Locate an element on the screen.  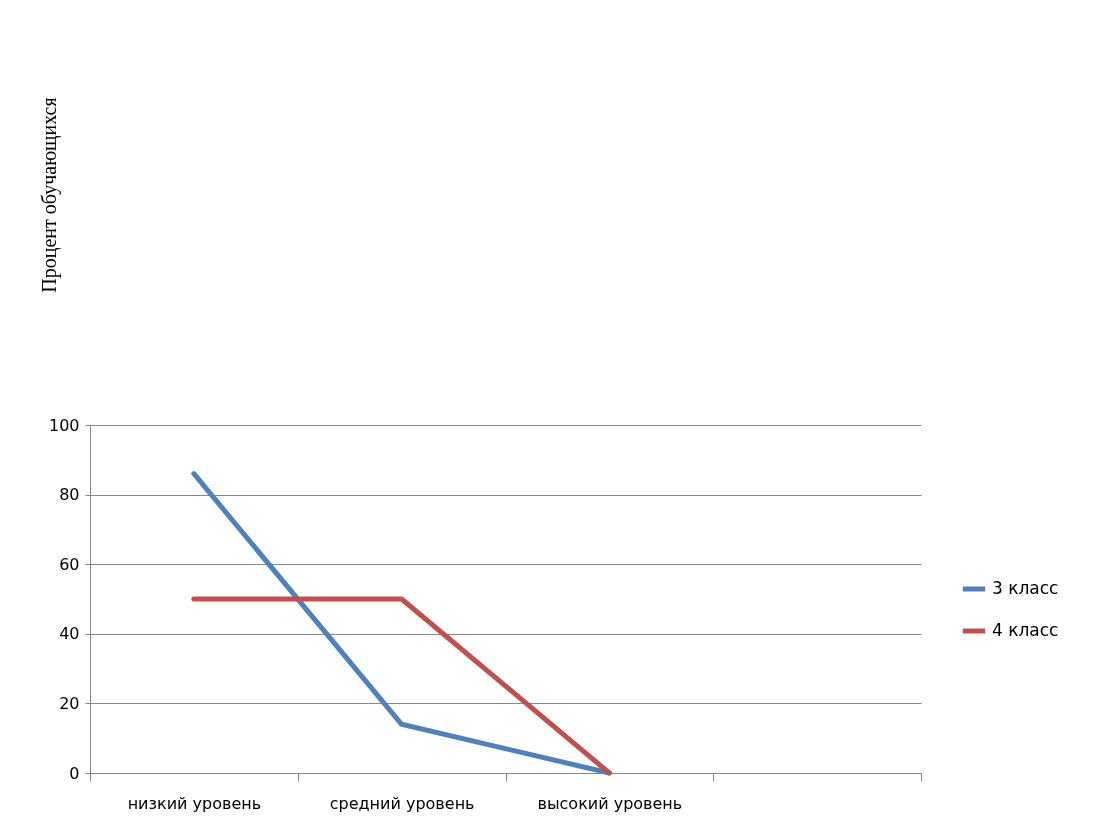
y-tick-label: 20 is located at coordinates (69, 703).